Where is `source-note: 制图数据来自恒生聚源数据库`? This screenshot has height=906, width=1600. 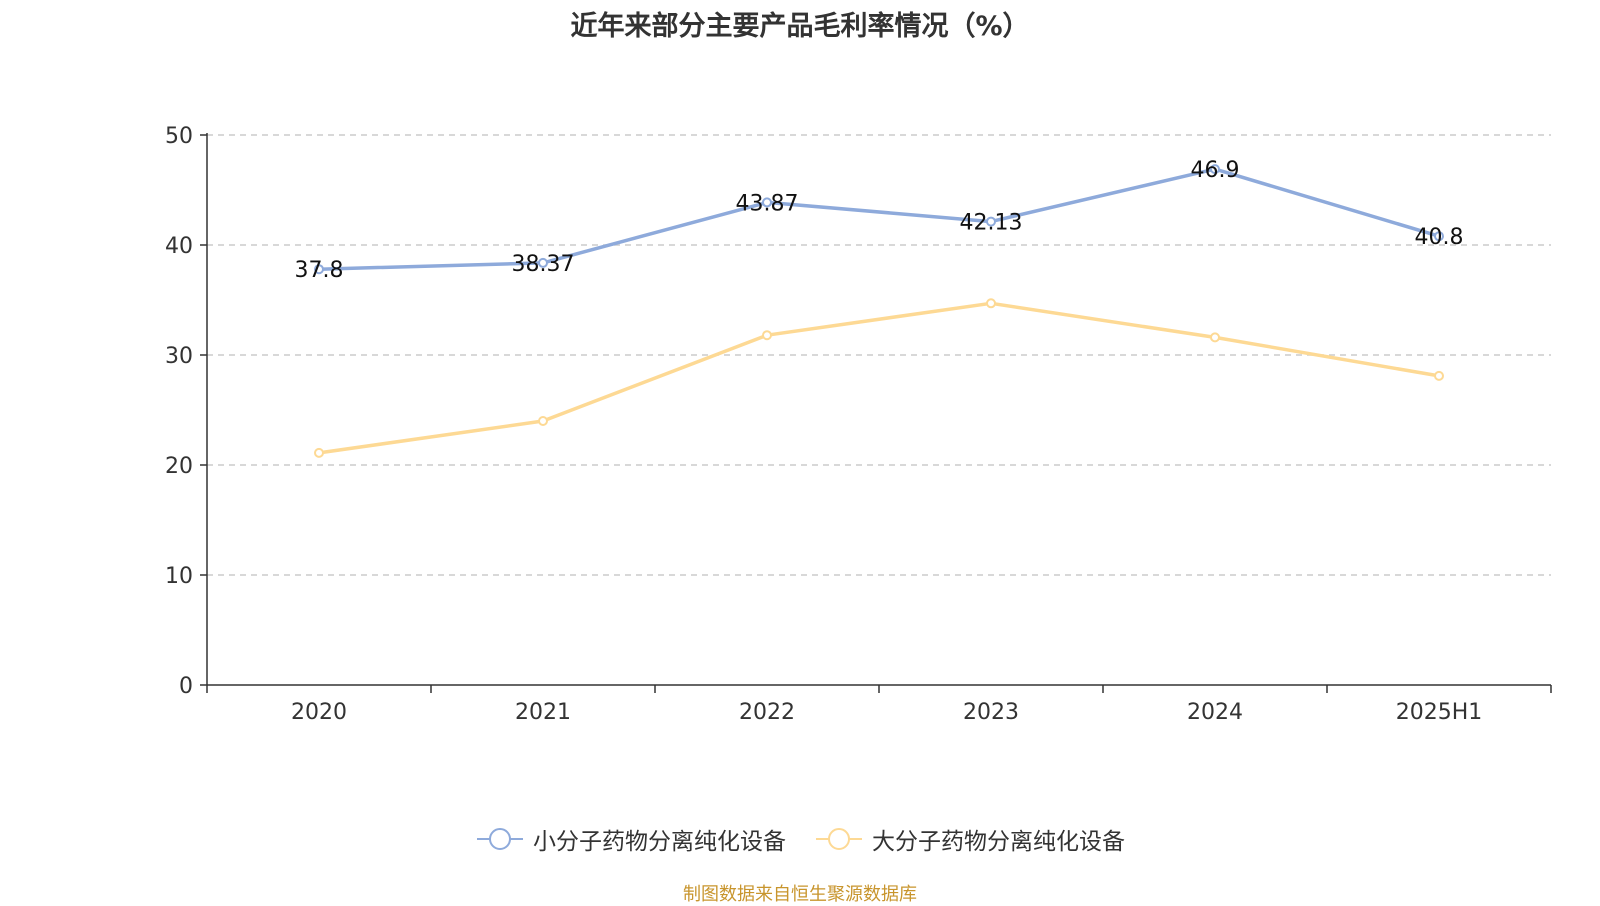 source-note: 制图数据来自恒生聚源数据库 is located at coordinates (800, 894).